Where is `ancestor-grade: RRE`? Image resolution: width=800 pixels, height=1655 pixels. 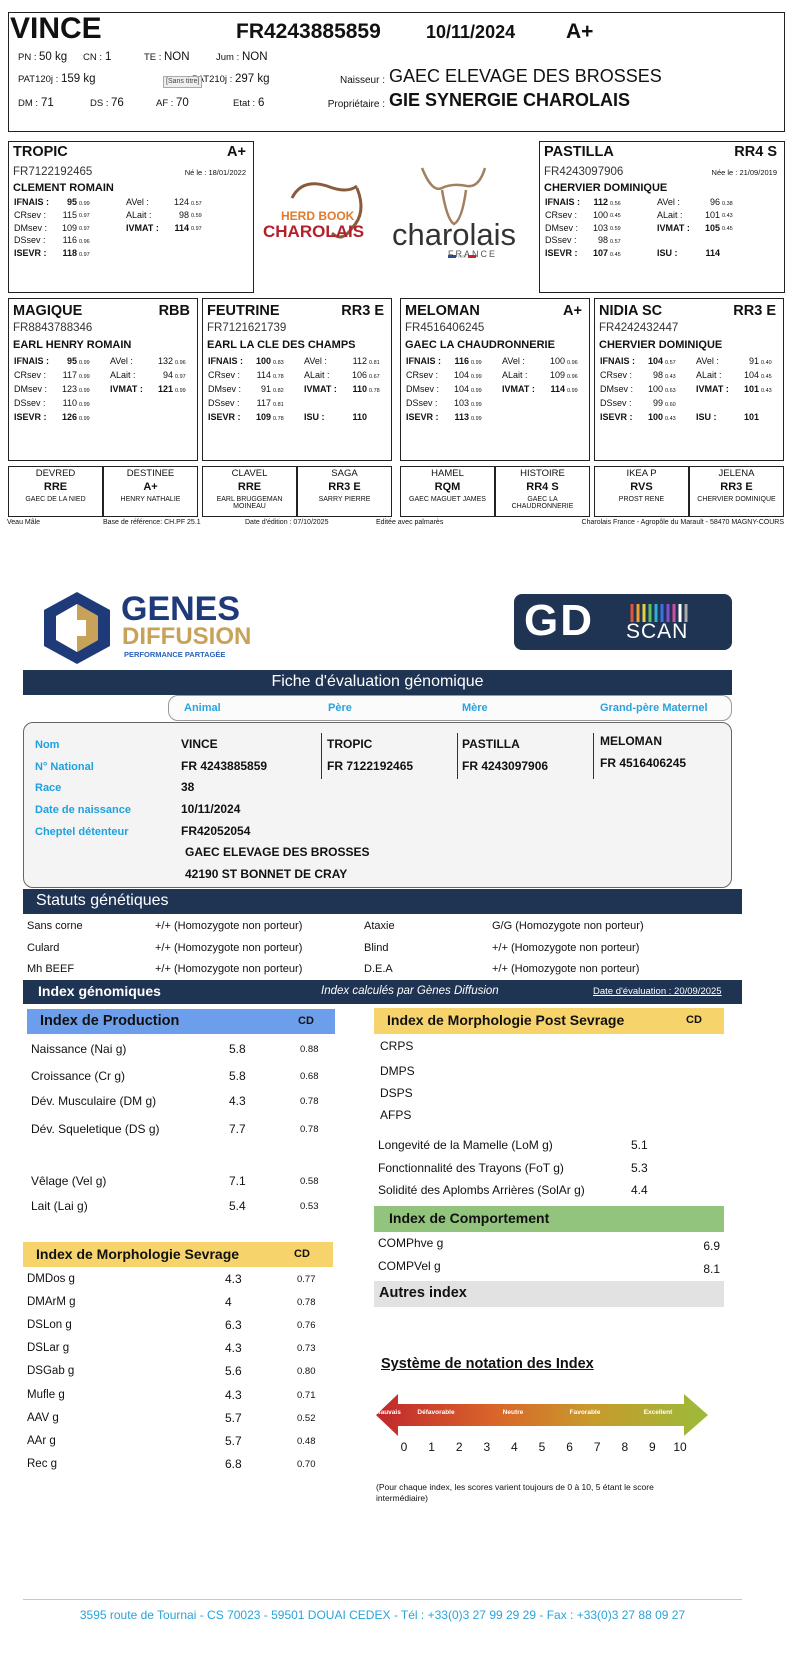
ancestor-grade: RRE is located at coordinates (249, 487).